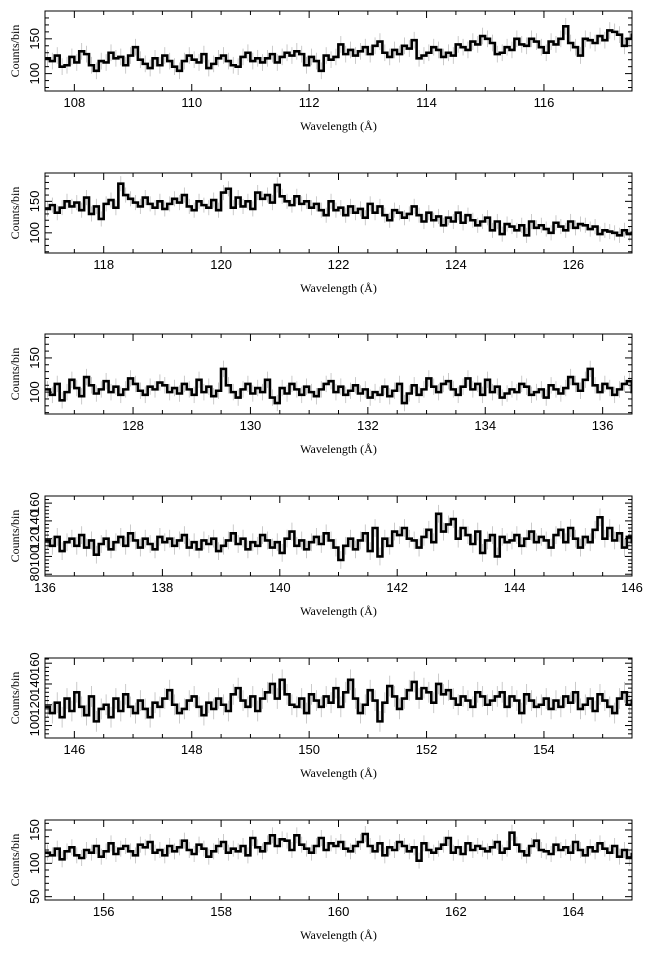 This screenshot has height=953, width=652. Describe the element at coordinates (191, 102) in the screenshot. I see `x-tick-label: 110` at that location.